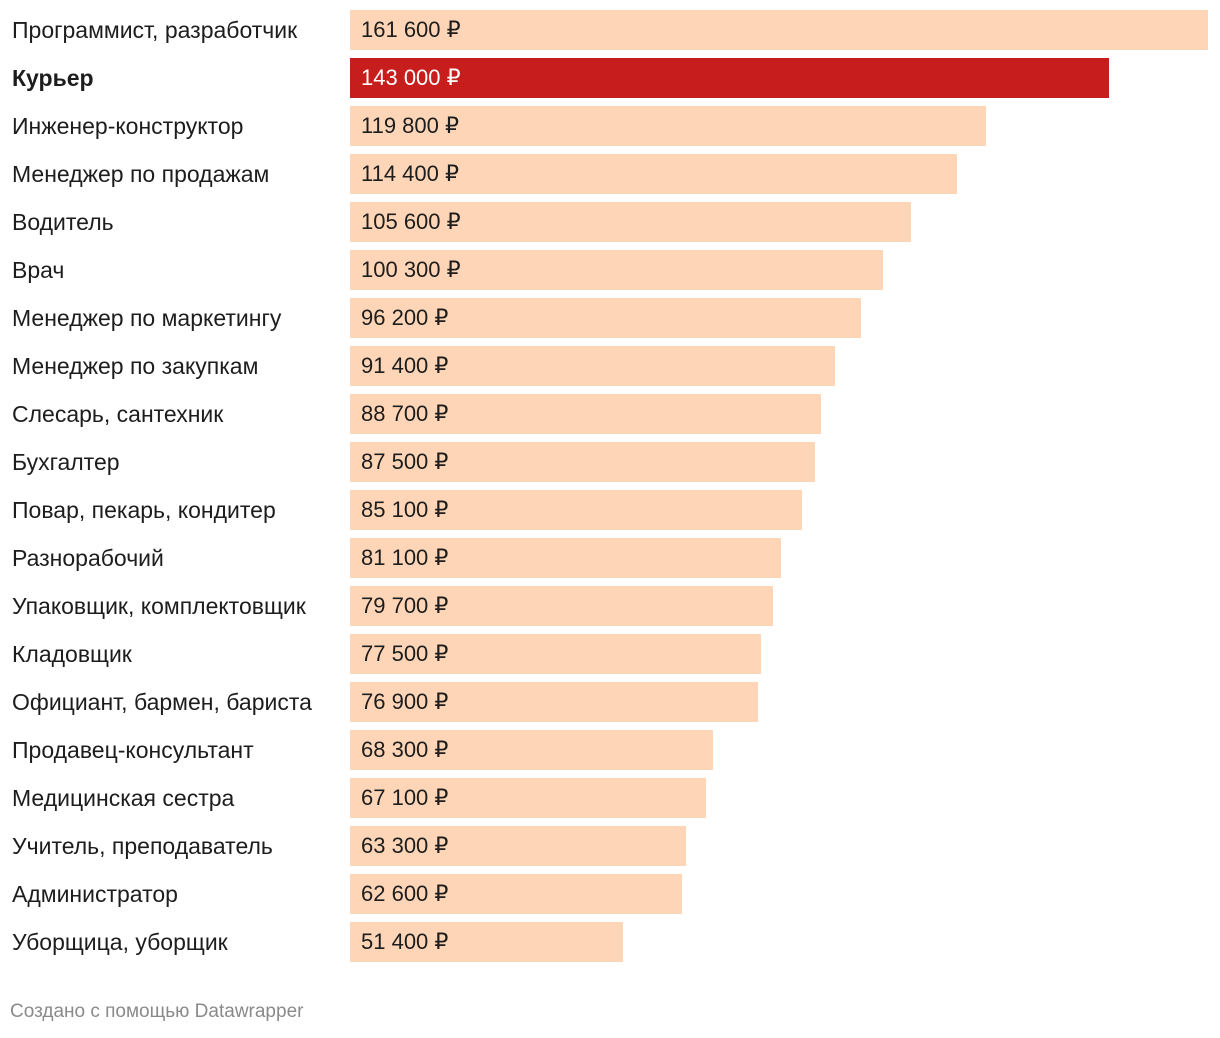 Image resolution: width=1220 pixels, height=1038 pixels. What do you see at coordinates (405, 413) in the screenshot?
I see `value-label: 88 700 ₽` at bounding box center [405, 413].